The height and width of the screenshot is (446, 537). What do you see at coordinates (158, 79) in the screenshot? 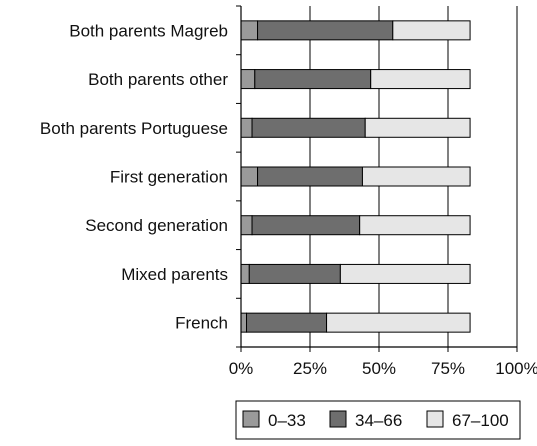
I see `category-label: Both parents other` at bounding box center [158, 79].